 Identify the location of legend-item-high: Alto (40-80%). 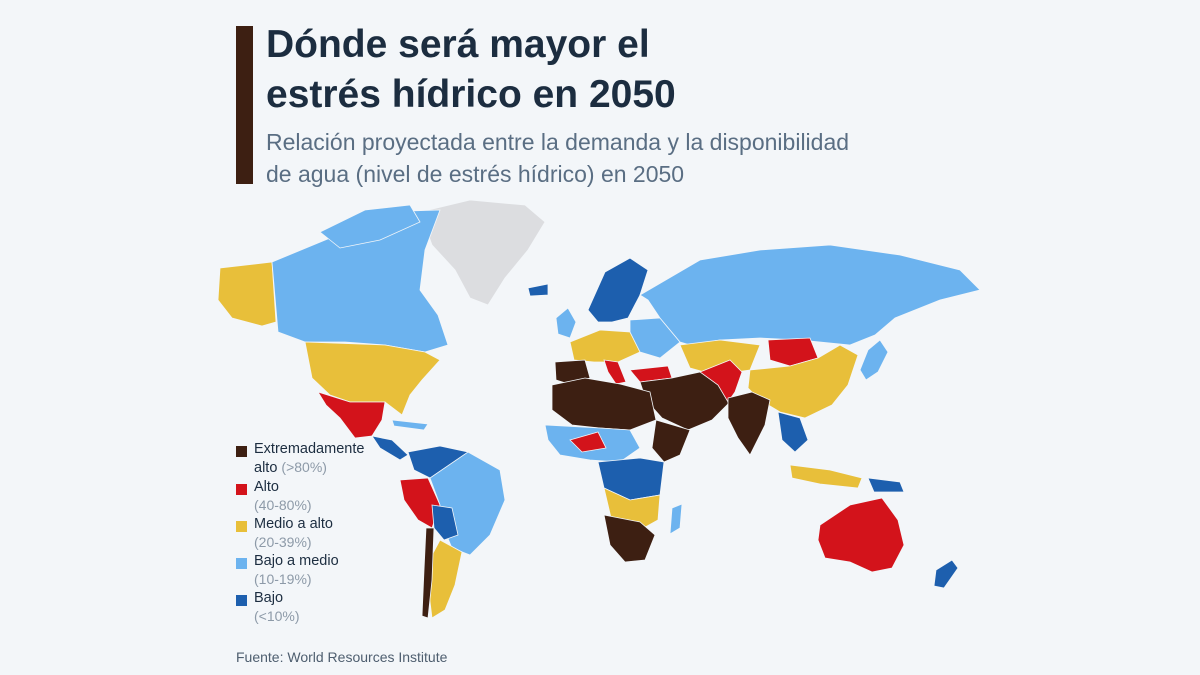
(321, 496).